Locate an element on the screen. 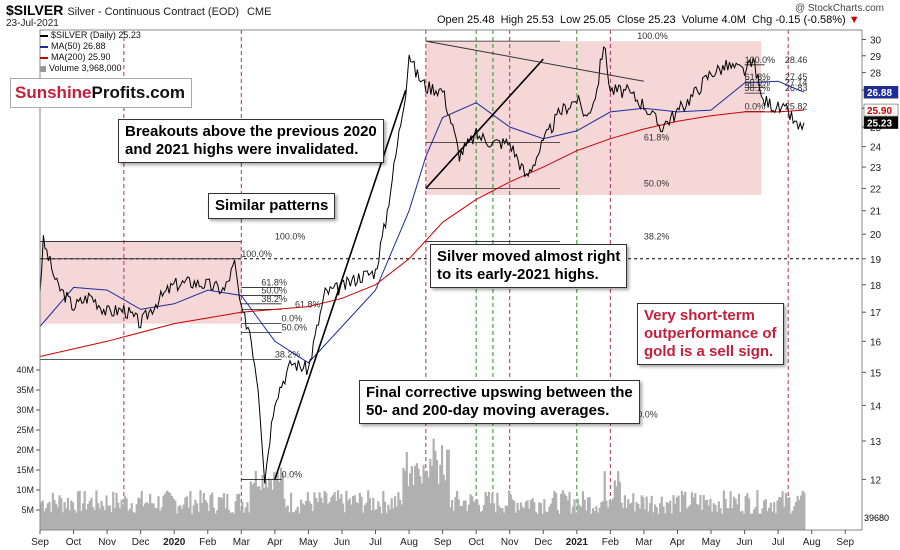  volume-last-label: 39680 is located at coordinates (876, 518).